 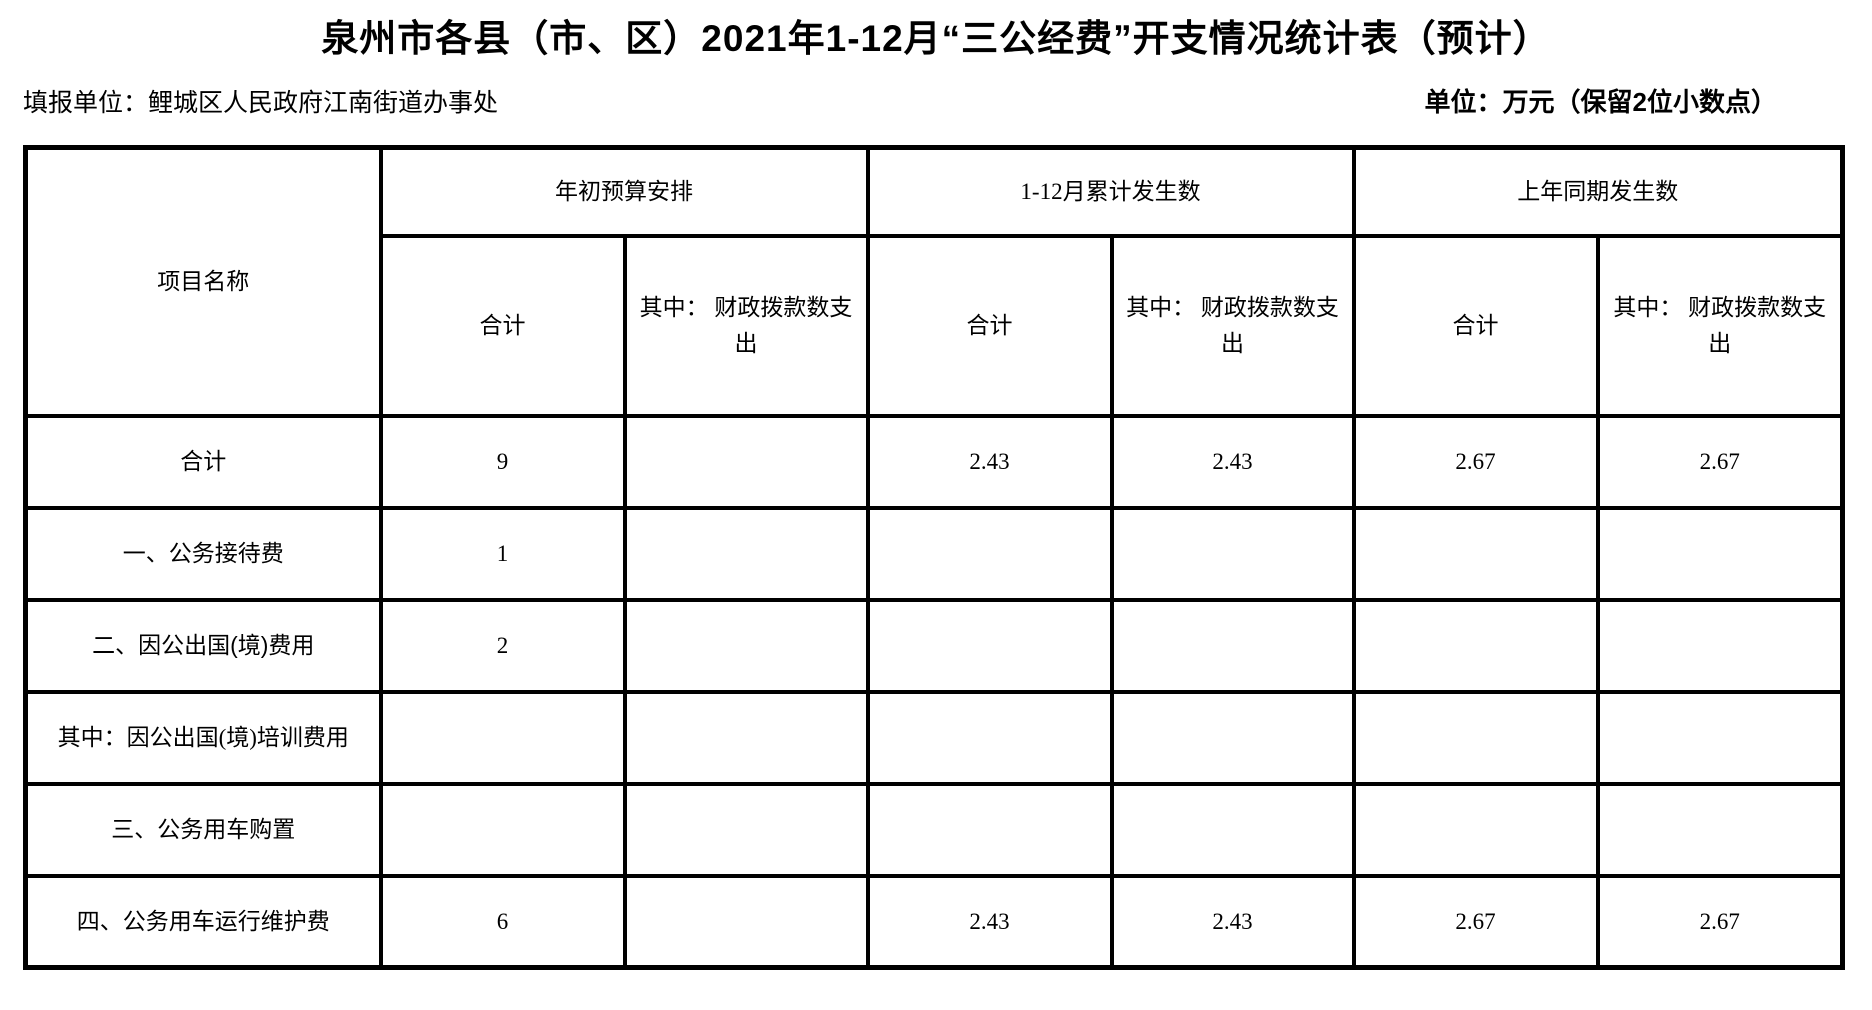 I want to click on cell-maintenance-cumulative-total: 2.43, so click(x=989, y=921).